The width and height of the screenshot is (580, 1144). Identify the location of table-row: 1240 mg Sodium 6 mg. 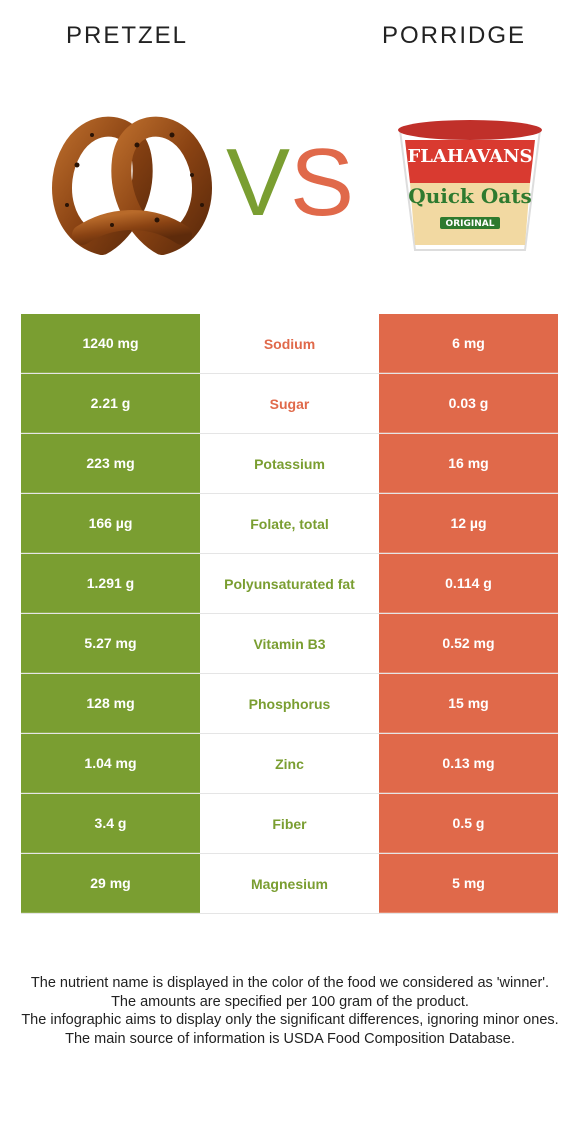
(289, 344).